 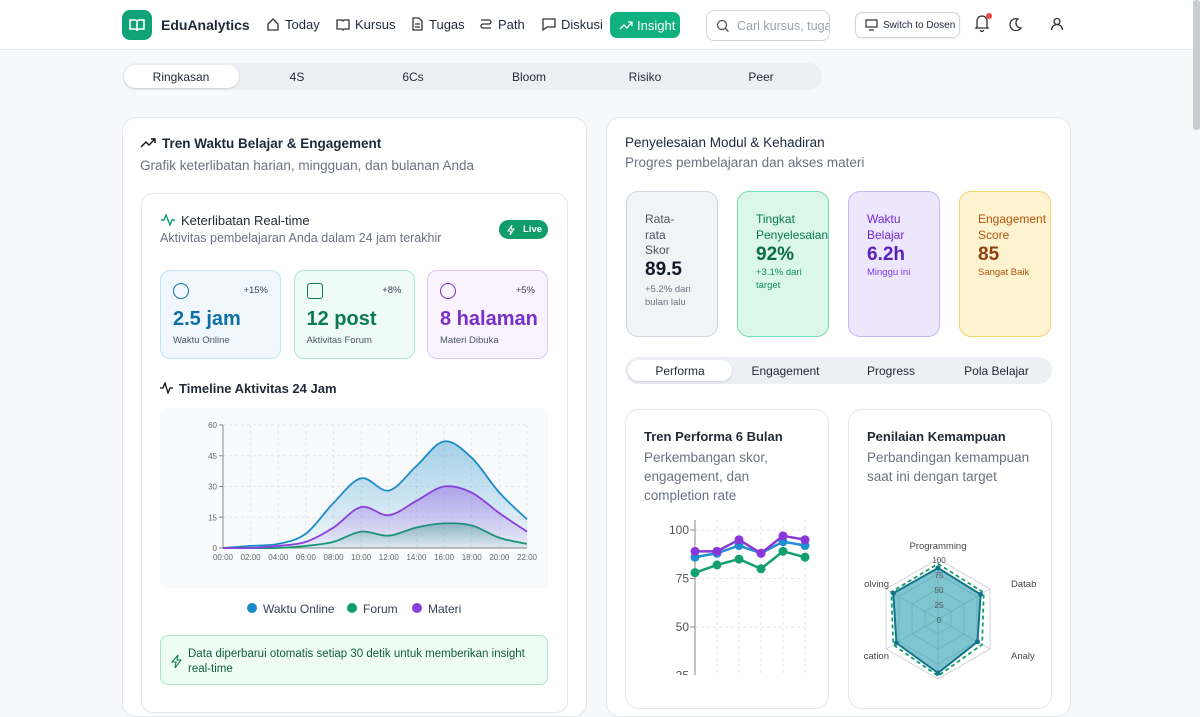 What do you see at coordinates (137, 25) in the screenshot?
I see `logo` at bounding box center [137, 25].